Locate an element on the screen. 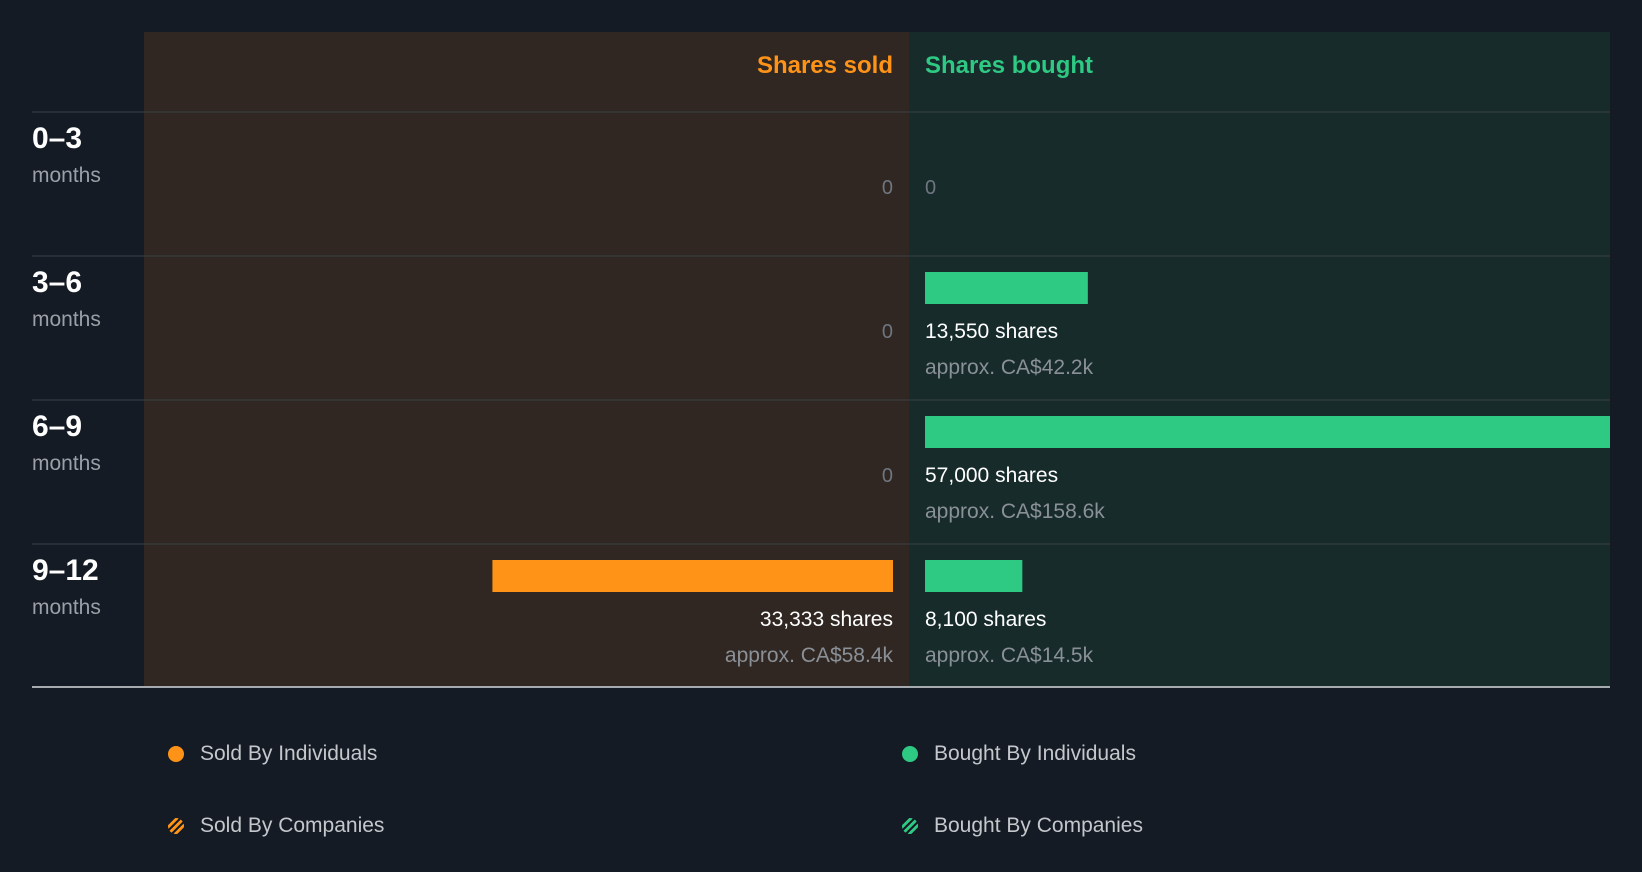 The height and width of the screenshot is (872, 1642). row-range: 0–3 is located at coordinates (57, 138).